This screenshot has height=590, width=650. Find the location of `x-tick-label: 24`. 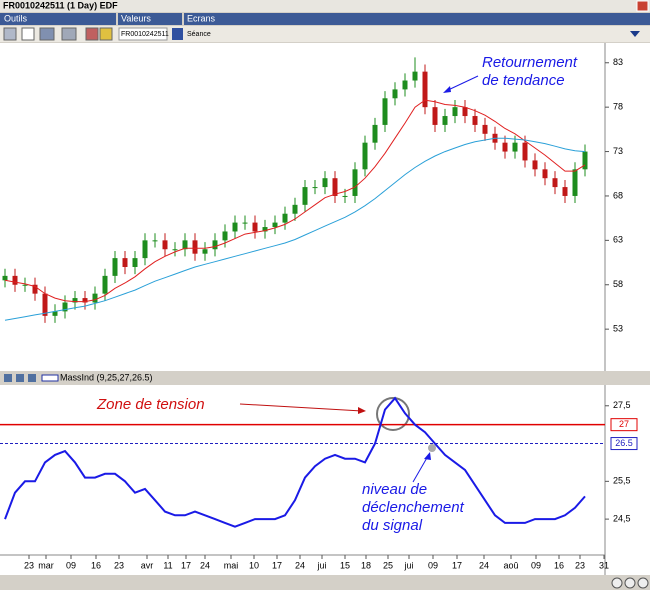

x-tick-label: 24 is located at coordinates (300, 565).